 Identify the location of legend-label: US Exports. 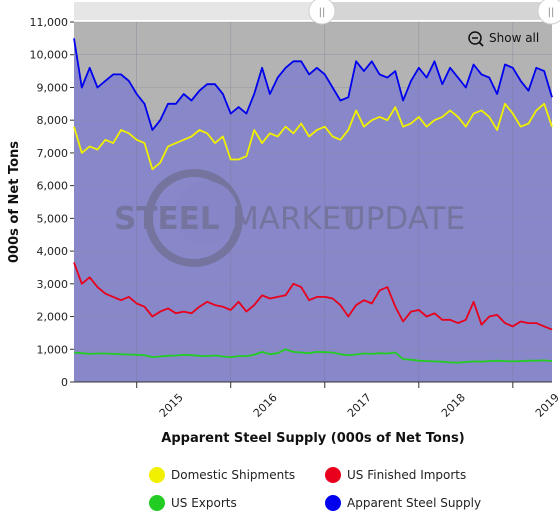
(204, 503).